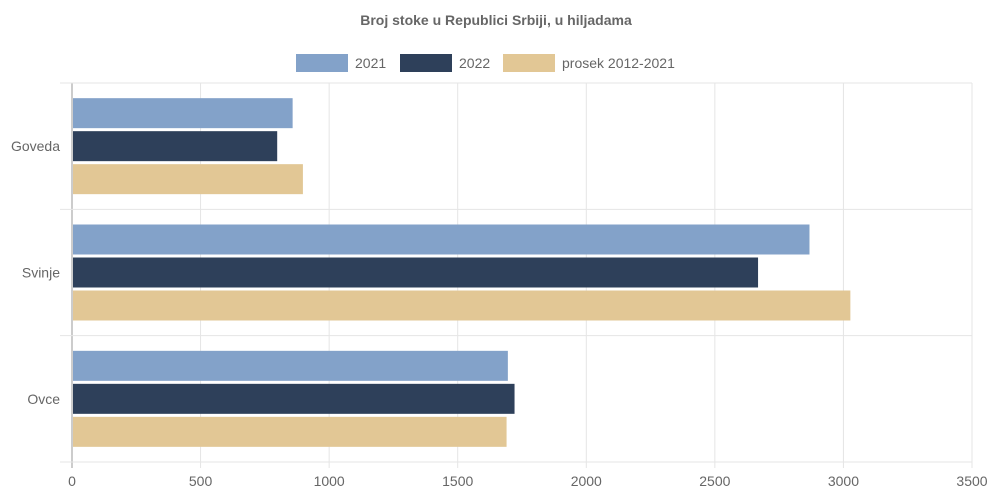  What do you see at coordinates (462, 305) in the screenshot?
I see `bar-svinje-prosek-2012-2021` at bounding box center [462, 305].